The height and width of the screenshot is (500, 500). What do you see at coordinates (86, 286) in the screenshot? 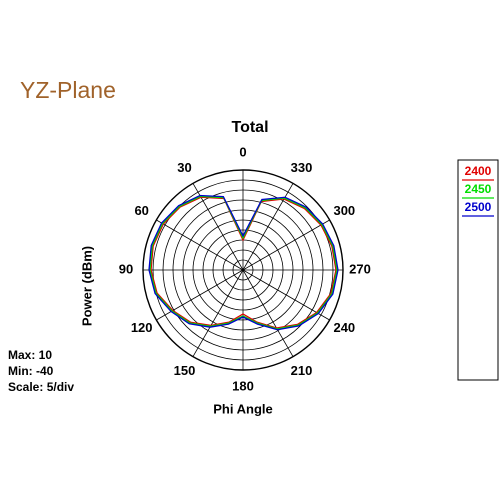
I see `r-axis-label: Power (dBm)` at bounding box center [86, 286].